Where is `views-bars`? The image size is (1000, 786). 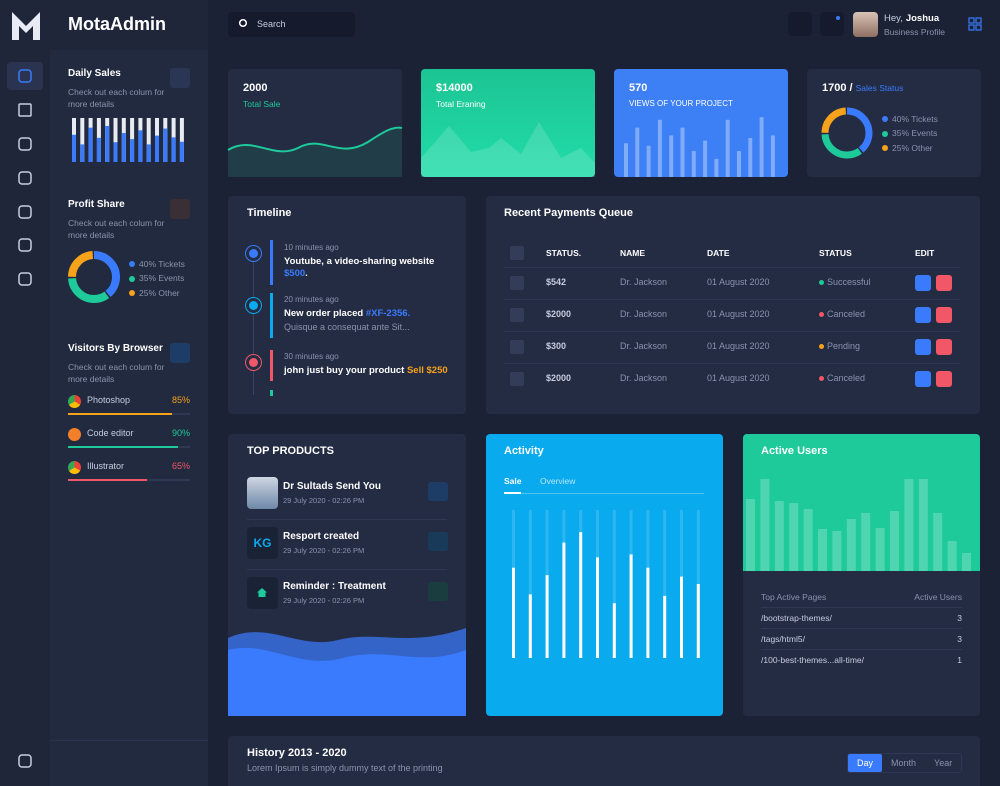 views-bars is located at coordinates (699, 147).